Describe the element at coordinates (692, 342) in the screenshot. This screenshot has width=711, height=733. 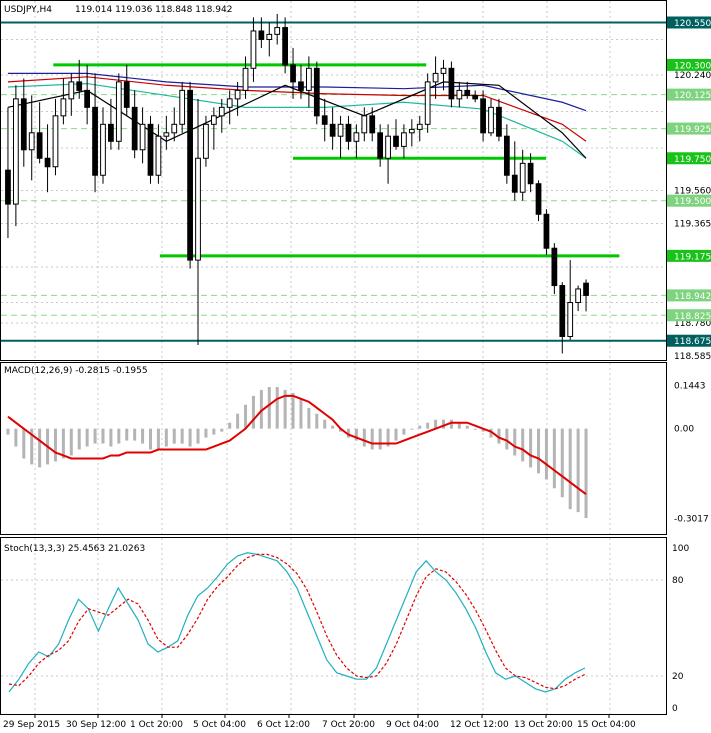
I see `price-tag-118.675: 118.675` at that location.